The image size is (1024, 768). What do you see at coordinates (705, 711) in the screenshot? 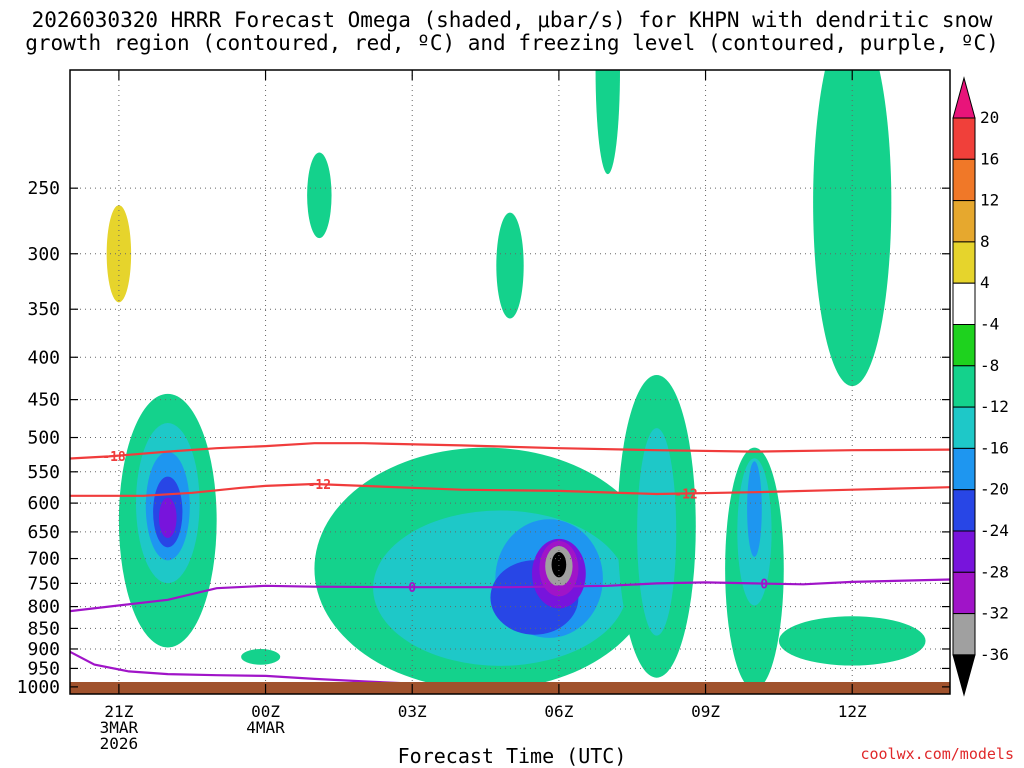
I see `x-tick-label: 09Z` at bounding box center [705, 711].